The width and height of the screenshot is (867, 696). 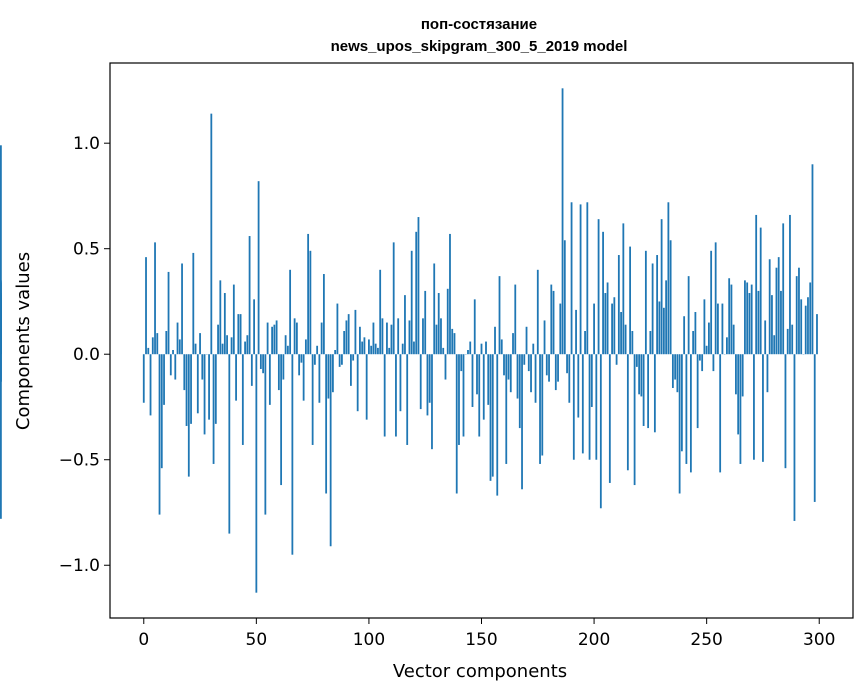 What do you see at coordinates (481, 640) in the screenshot?
I see `x-tick-label: 150` at bounding box center [481, 640].